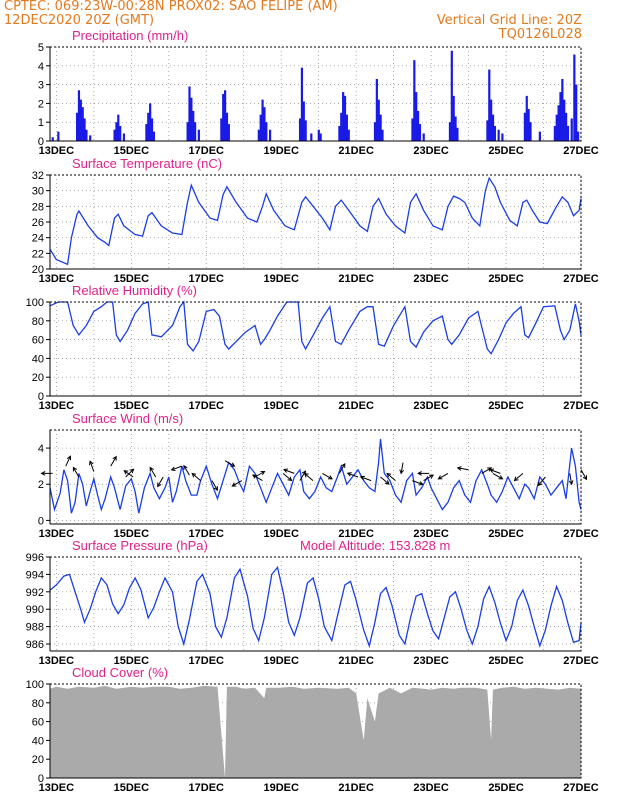 The height and width of the screenshot is (800, 618). What do you see at coordinates (509, 20) in the screenshot?
I see `header-grid-line: Vertical Grid Line: 20Z` at bounding box center [509, 20].